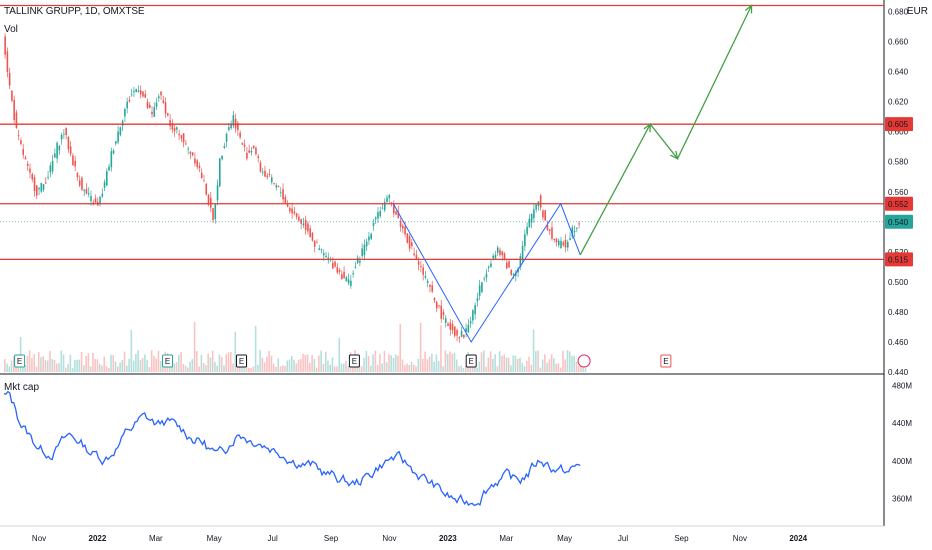 This screenshot has width=932, height=550. What do you see at coordinates (214, 538) in the screenshot?
I see `time-tick-label: May` at bounding box center [214, 538].